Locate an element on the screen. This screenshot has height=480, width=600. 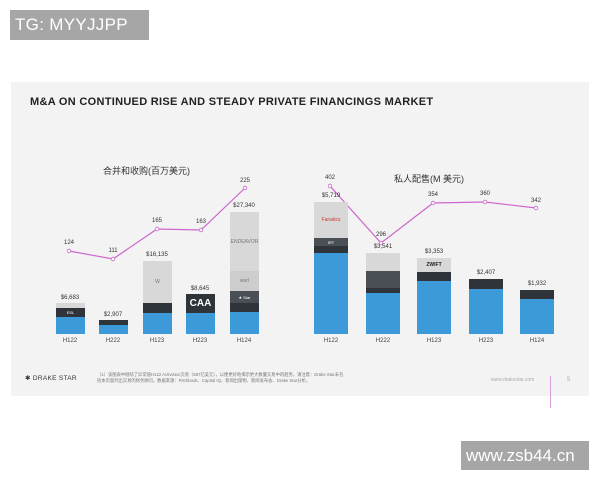
pf-chart-title: 私人配售(M 美元) is located at coordinates (429, 179).